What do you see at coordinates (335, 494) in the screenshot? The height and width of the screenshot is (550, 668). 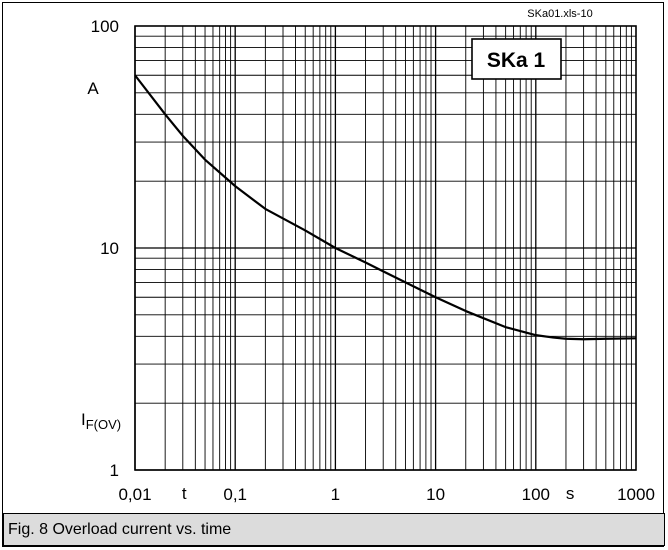 I see `x-tick-label: 1` at bounding box center [335, 494].